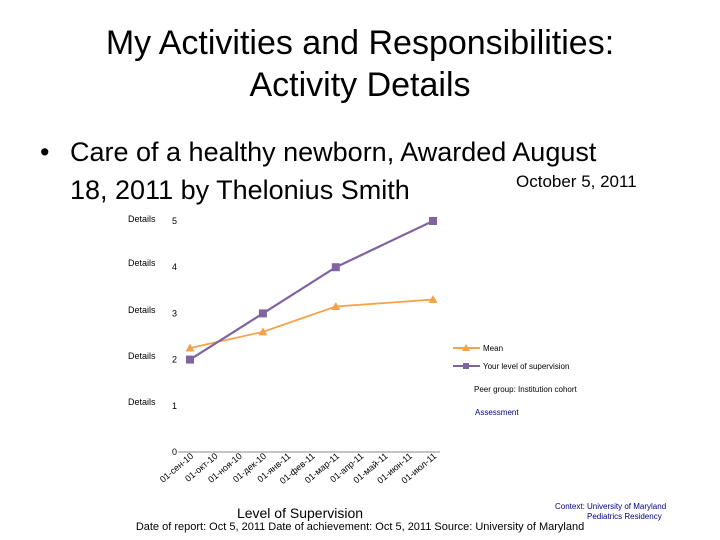  What do you see at coordinates (624, 516) in the screenshot?
I see `context-line-2: Pediatrics Residency` at bounding box center [624, 516].